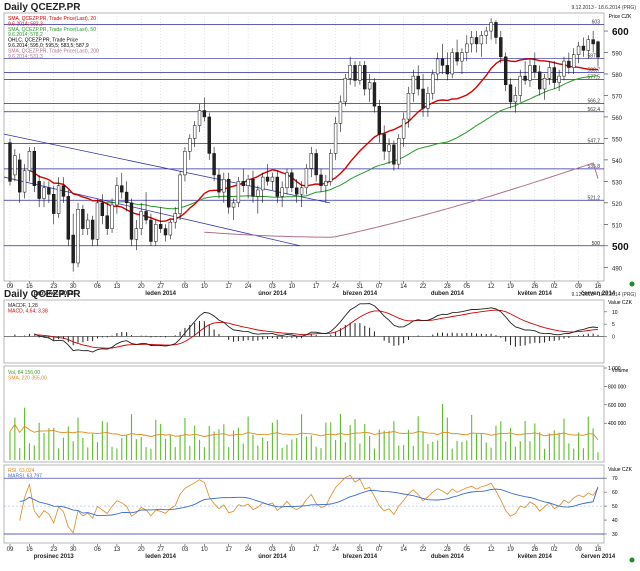 Image resolution: width=640 pixels, height=571 pixels. Describe the element at coordinates (54, 557) in the screenshot. I see `month-label: prosinec 2013` at that location.